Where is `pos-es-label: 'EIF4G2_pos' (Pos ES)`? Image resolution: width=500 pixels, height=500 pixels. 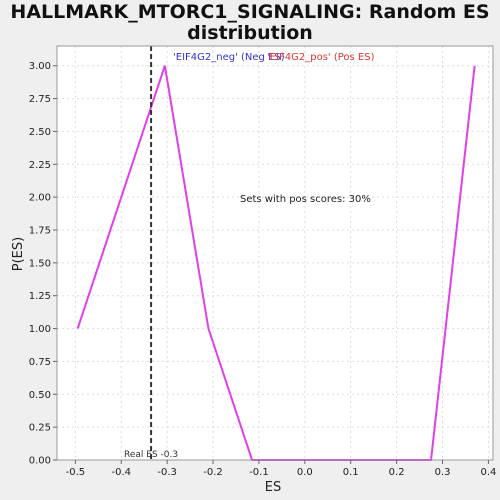
pos-es-label: 'EIF4G2_pos' (Pos ES) is located at coordinates (321, 57).